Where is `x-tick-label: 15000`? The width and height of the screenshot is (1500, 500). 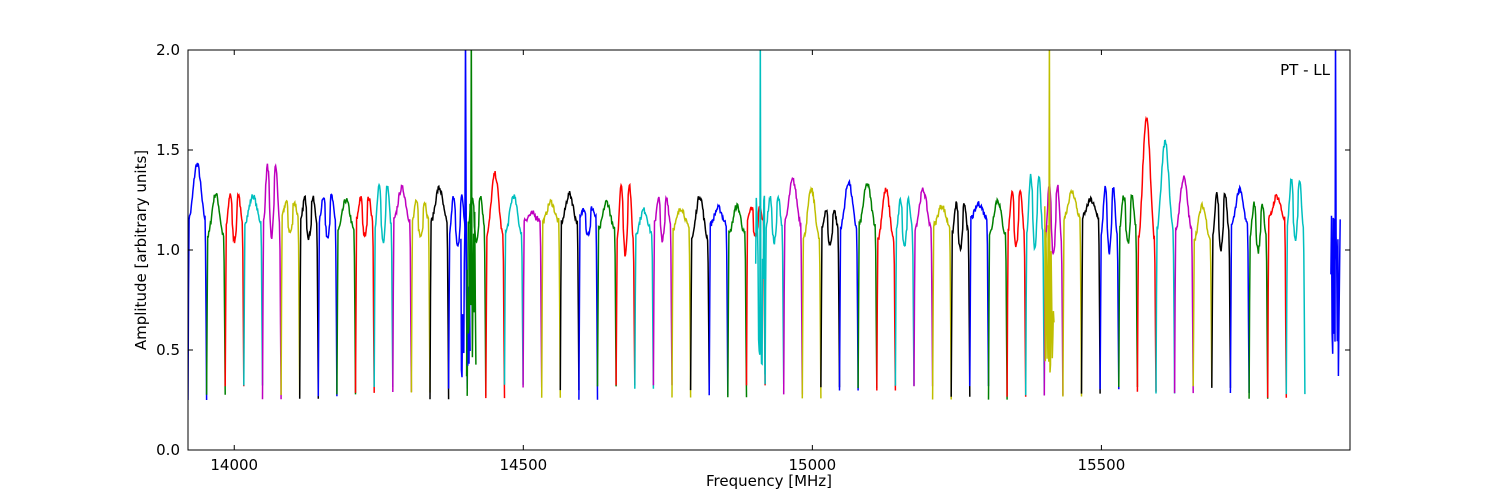
x-tick-label: 15000 is located at coordinates (812, 465).